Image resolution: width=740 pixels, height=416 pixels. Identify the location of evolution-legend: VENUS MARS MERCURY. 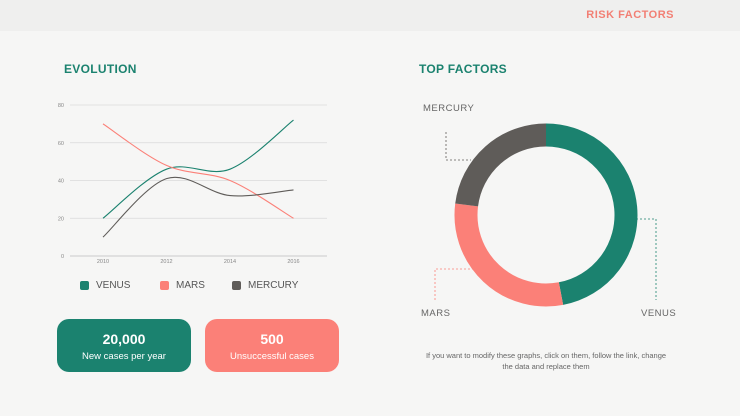
(189, 285).